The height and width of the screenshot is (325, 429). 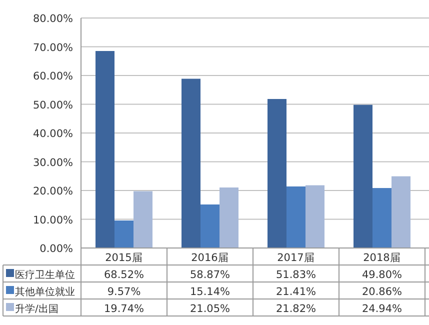 What do you see at coordinates (382, 275) in the screenshot?
I see `data-label: 49.80%` at bounding box center [382, 275].